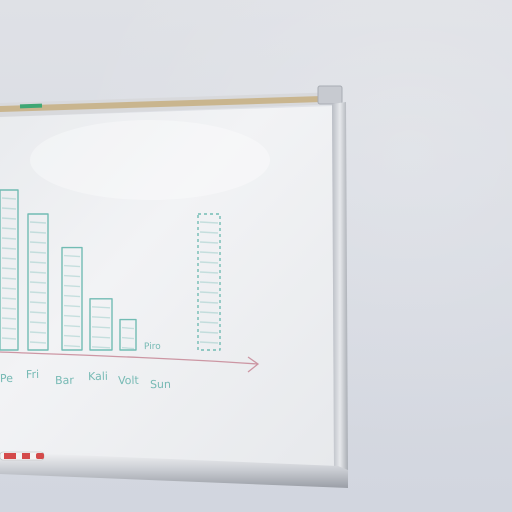 The height and width of the screenshot is (512, 512). Describe the element at coordinates (171, 101) in the screenshot. I see `map-rail` at that location.